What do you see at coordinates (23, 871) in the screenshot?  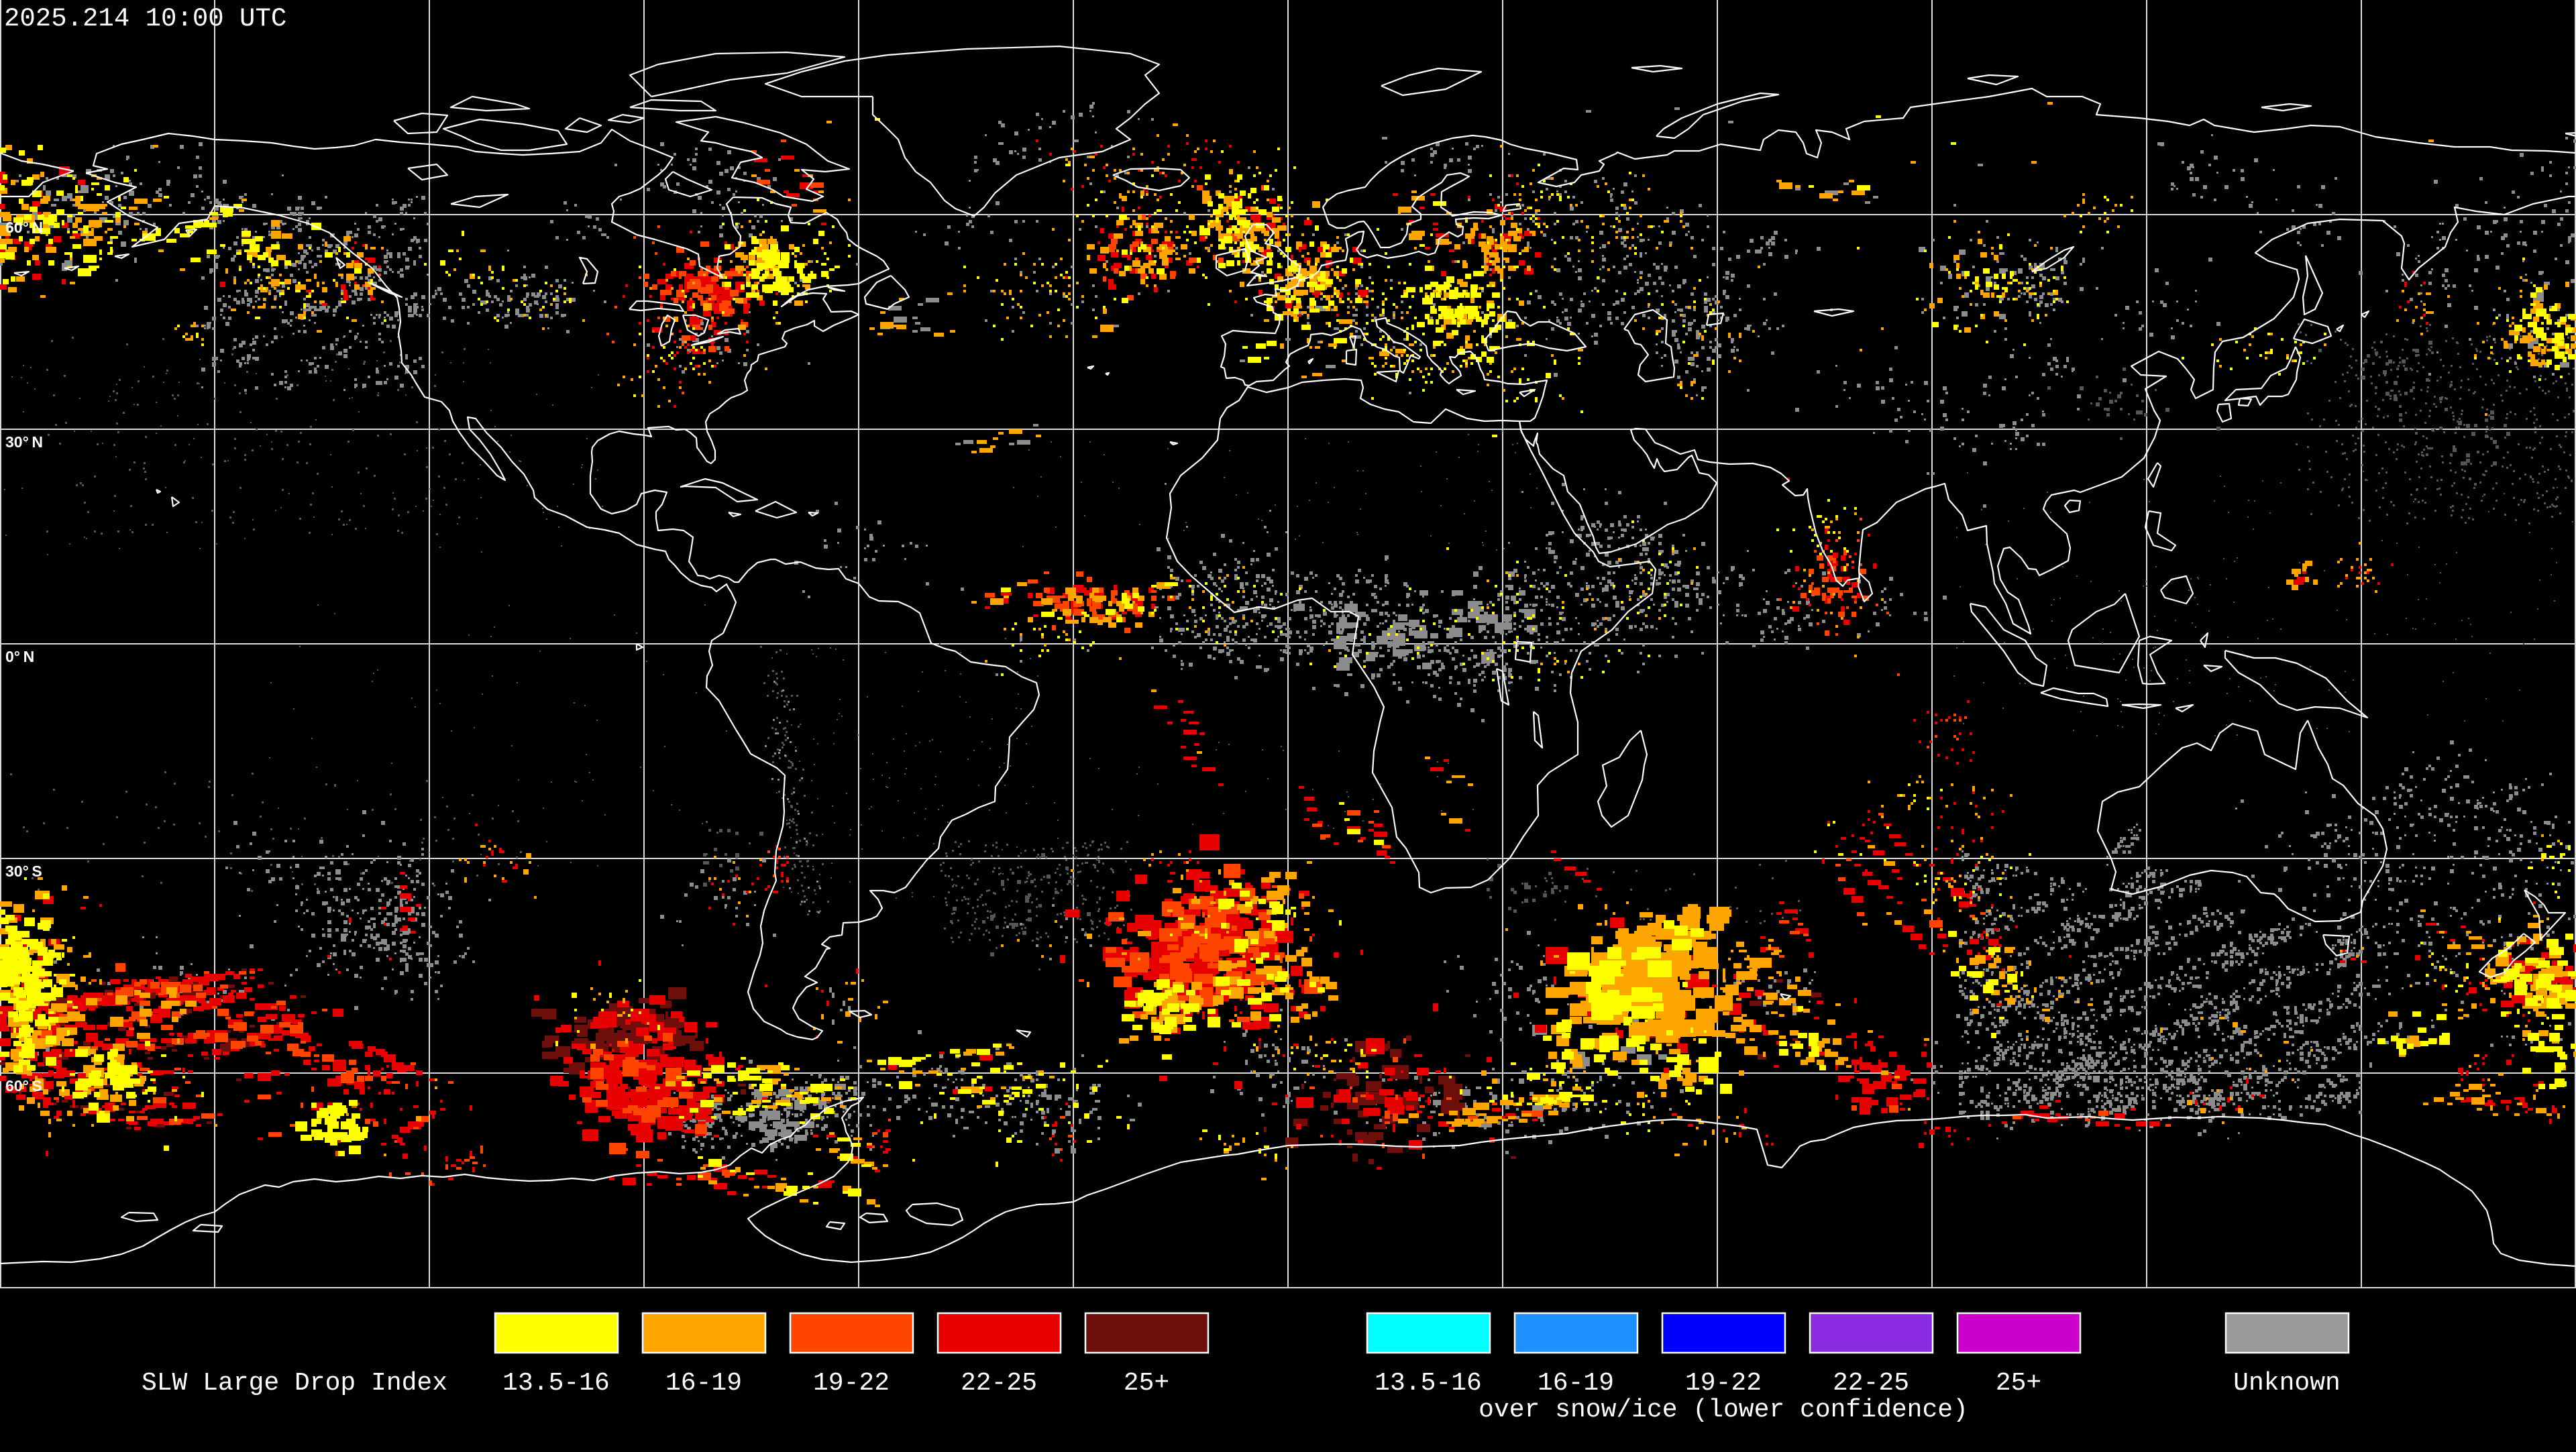 I see `svg-text: 30° S` at bounding box center [23, 871].